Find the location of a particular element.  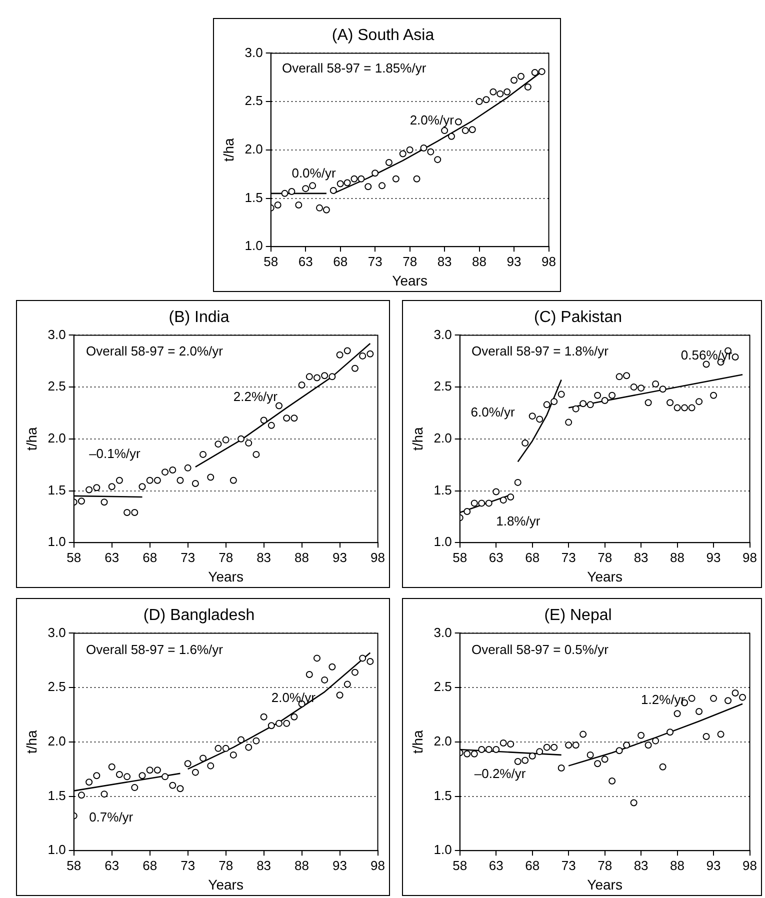

y-tick-label: 2.5 is located at coordinates (443, 686).